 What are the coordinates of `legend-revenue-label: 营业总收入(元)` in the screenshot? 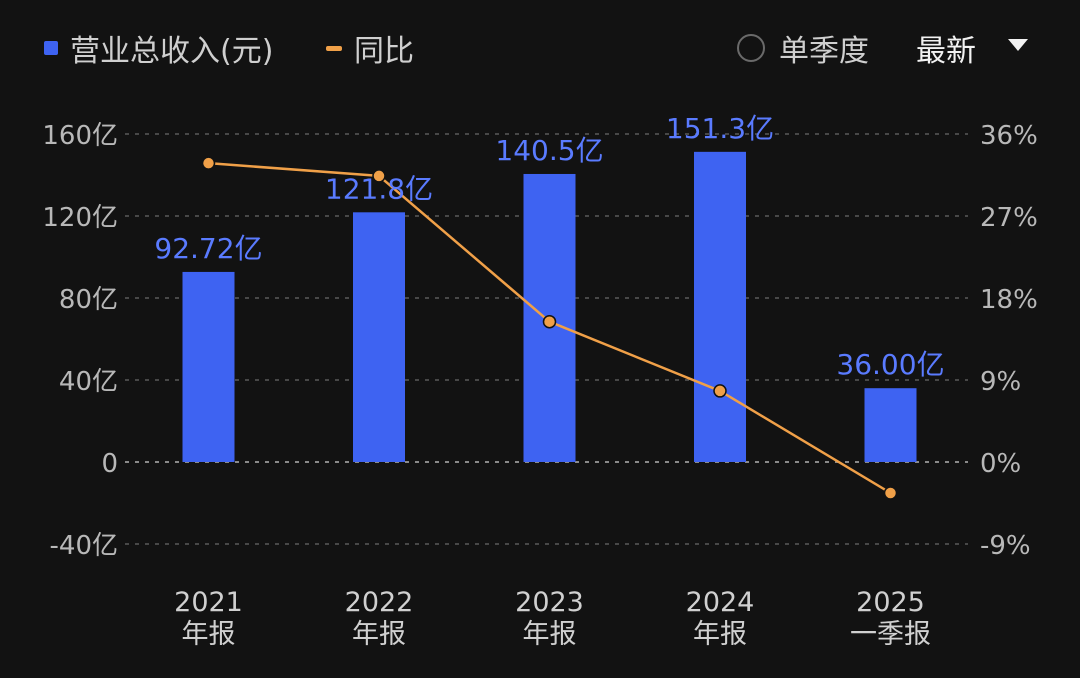 It's located at (172, 51).